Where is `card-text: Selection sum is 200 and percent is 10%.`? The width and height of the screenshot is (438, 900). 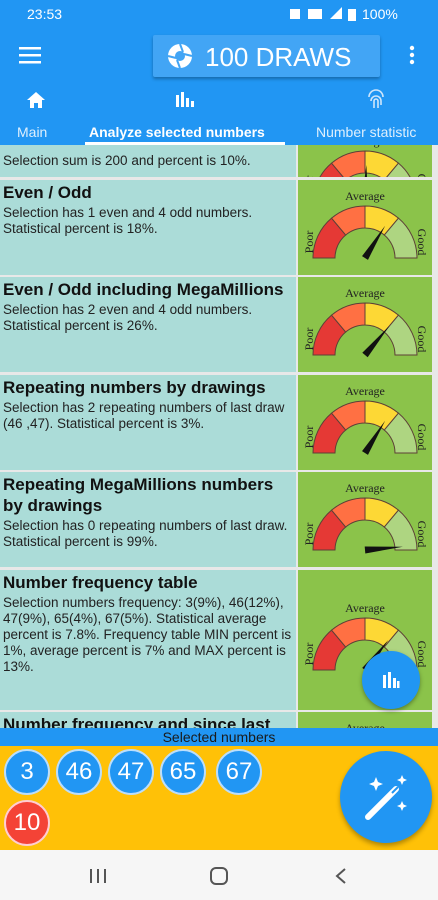
card-text: Selection sum is 200 and percent is 10%. is located at coordinates (127, 160).